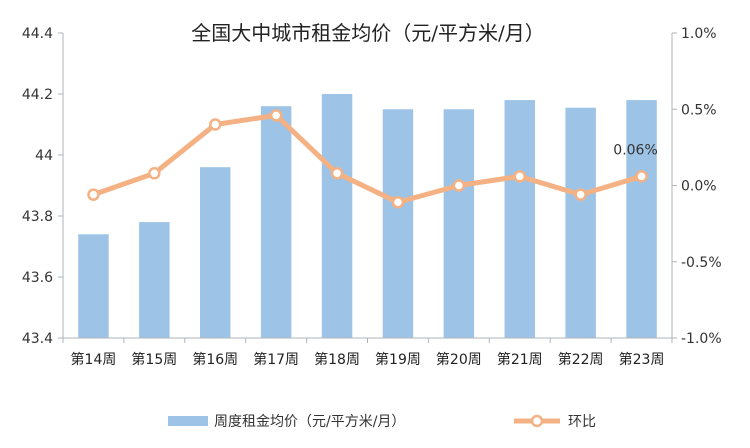  I want to click on x-tick-label: 第22周, so click(581, 359).